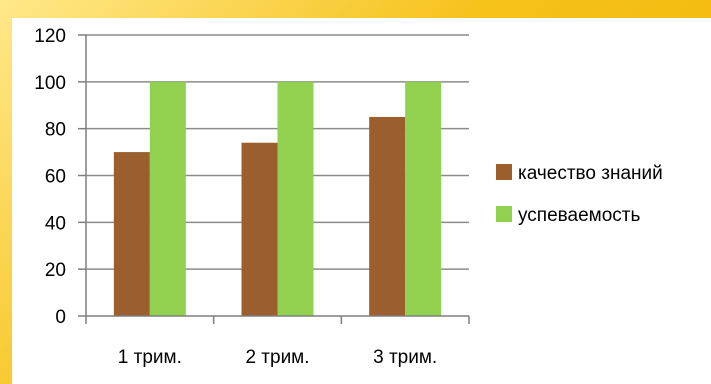 This screenshot has width=711, height=384. Describe the element at coordinates (579, 215) in the screenshot. I see `legend-label: успеваемость` at that location.